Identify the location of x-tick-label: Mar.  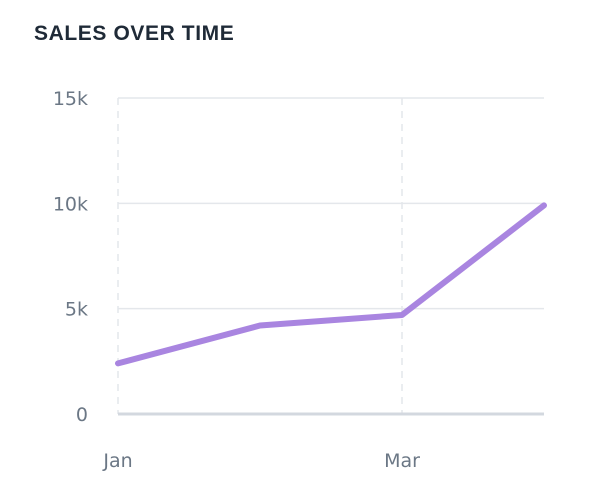
(402, 461).